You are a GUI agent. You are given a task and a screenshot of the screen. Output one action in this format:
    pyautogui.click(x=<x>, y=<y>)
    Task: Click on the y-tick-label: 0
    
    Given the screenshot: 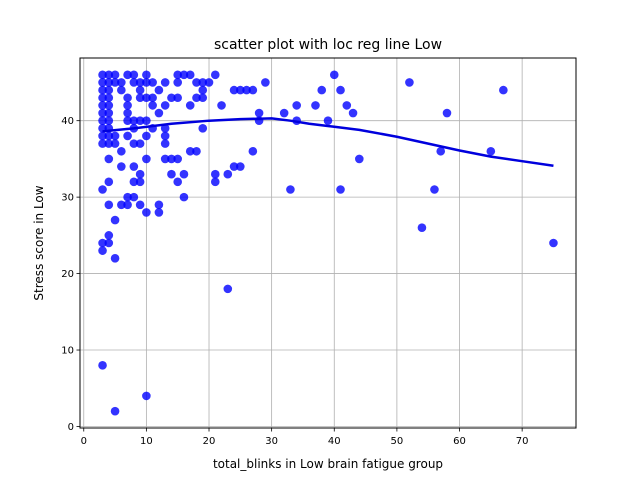 What is the action you would take?
    pyautogui.click(x=71, y=427)
    